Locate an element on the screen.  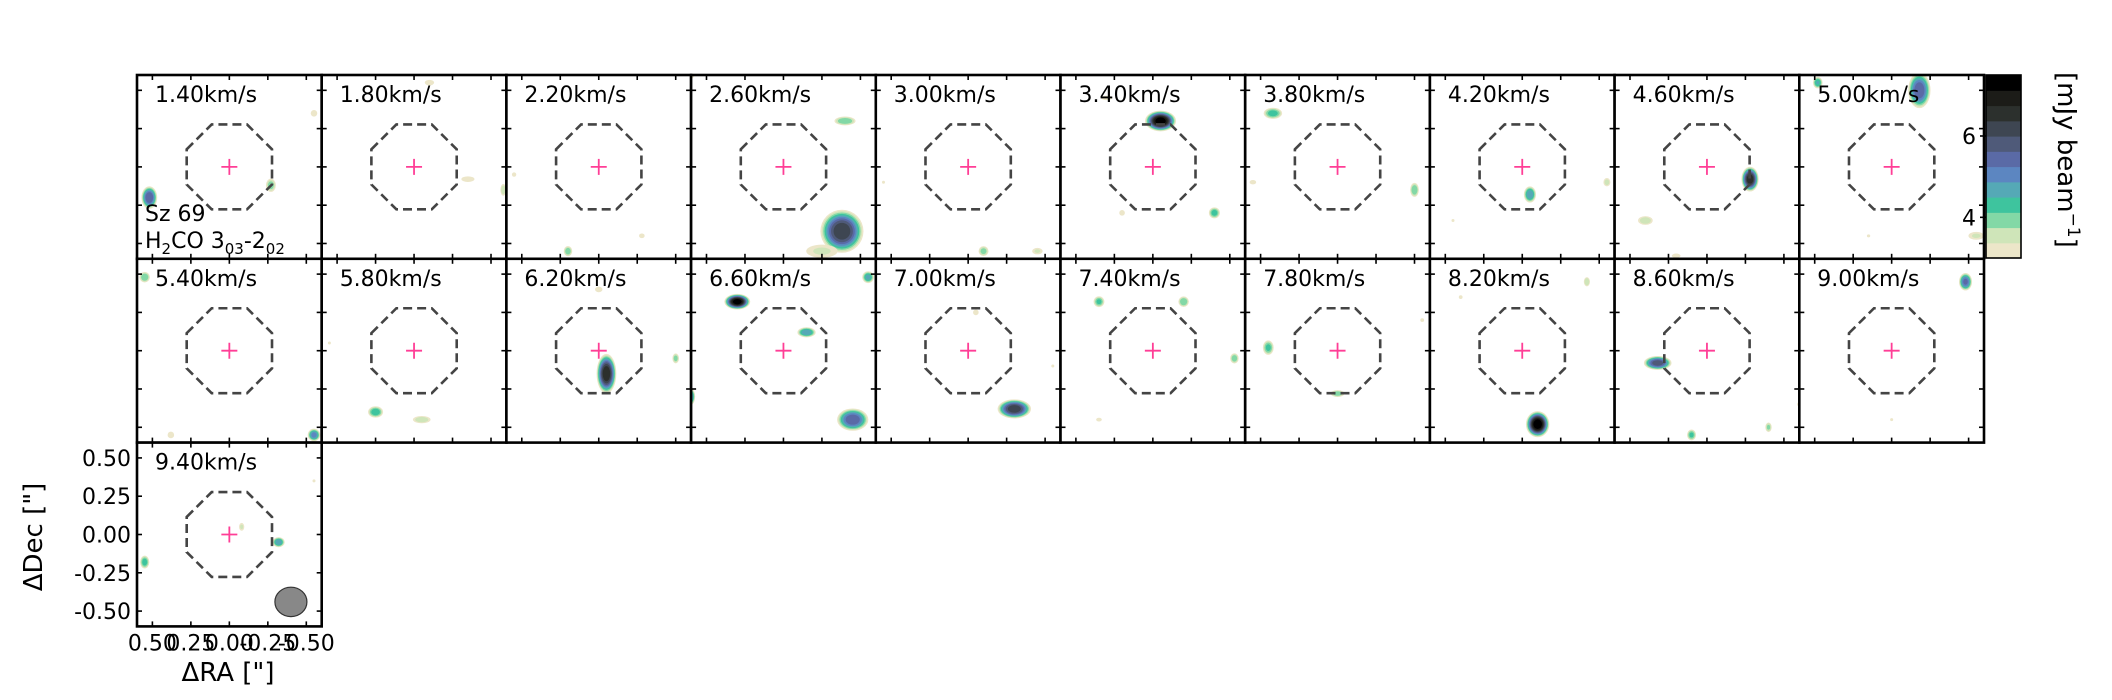
channel-panel: 6.60km/s is located at coordinates (783, 350).